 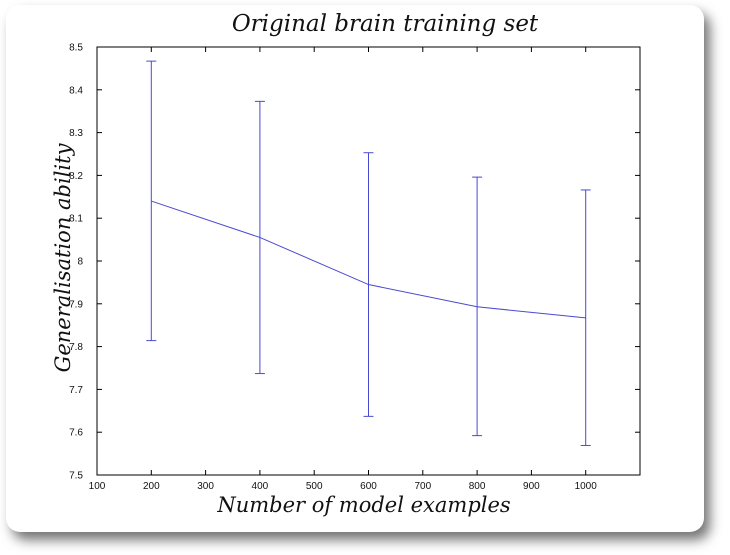 What do you see at coordinates (97, 486) in the screenshot?
I see `x-tick-label: 100` at bounding box center [97, 486].